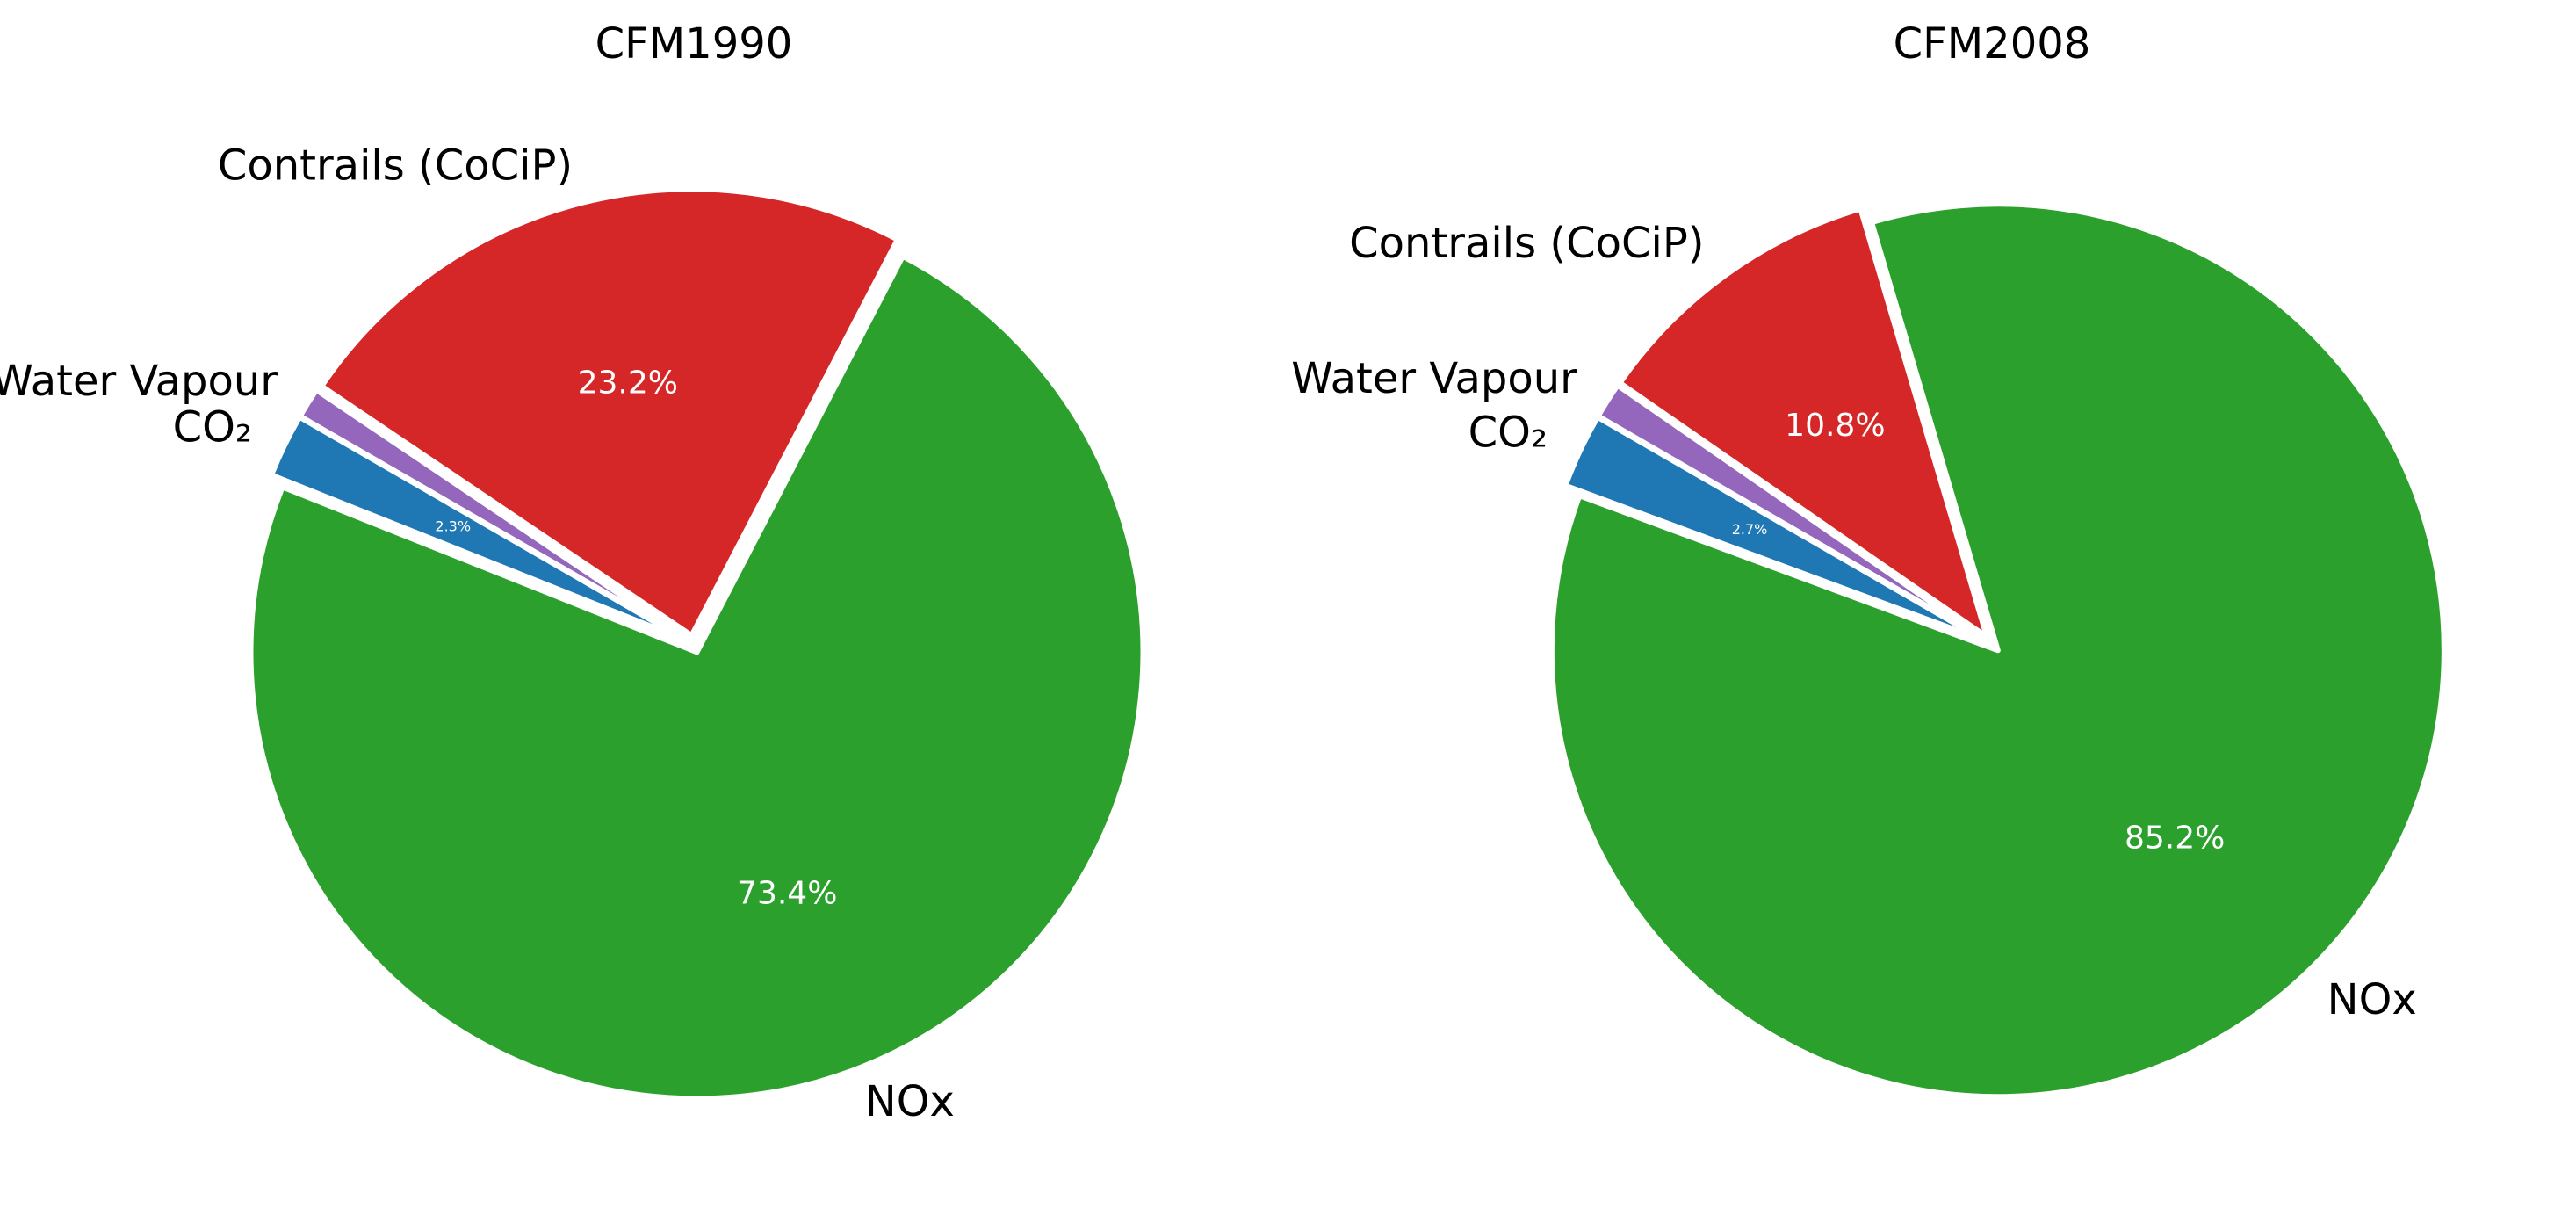  Describe the element at coordinates (453, 526) in the screenshot. I see `pct-label-co2: 2.3%` at that location.